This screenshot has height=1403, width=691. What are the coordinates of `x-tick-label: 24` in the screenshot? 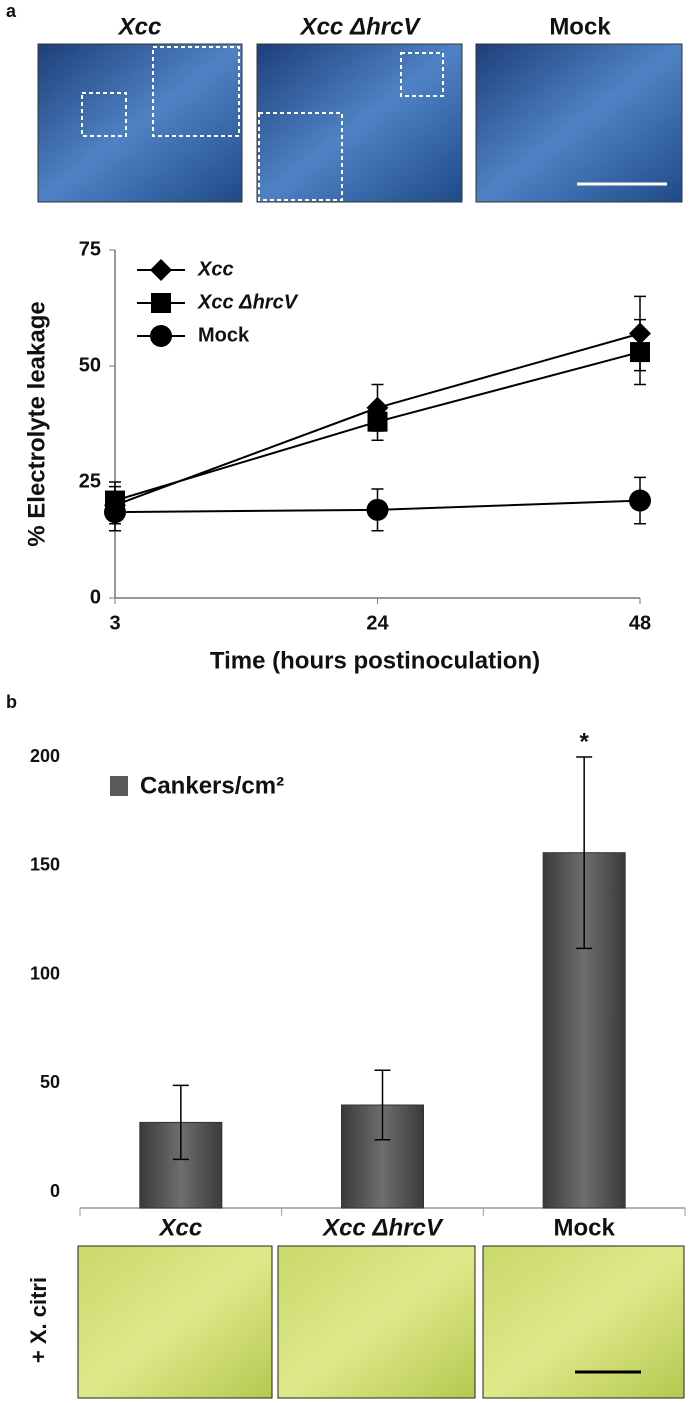 It's located at (377, 623).